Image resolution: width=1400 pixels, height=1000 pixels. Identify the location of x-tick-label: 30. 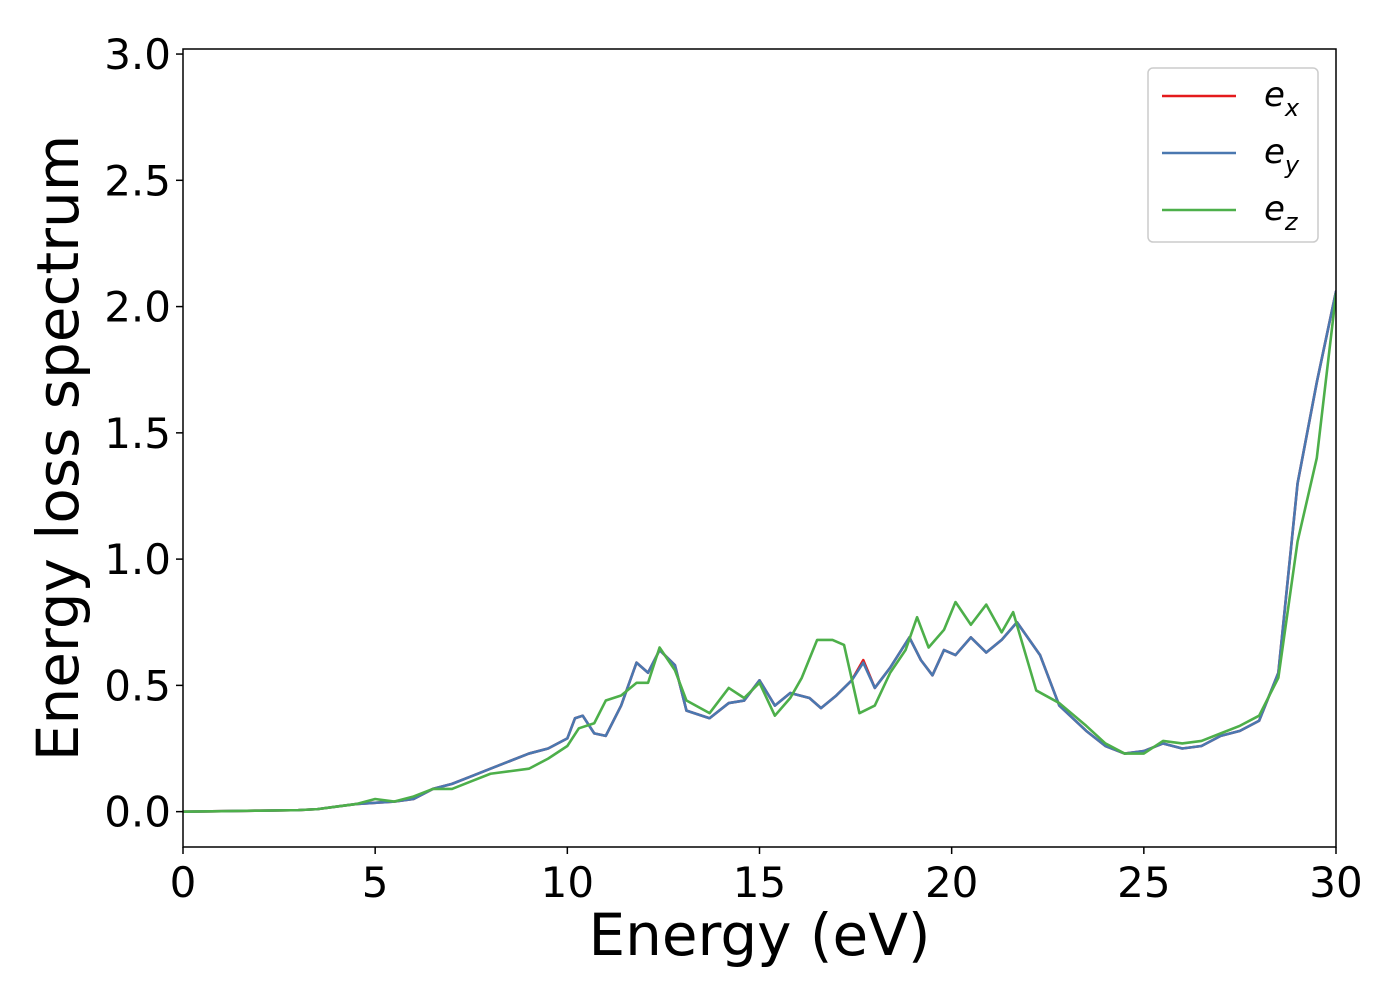
(1335, 882).